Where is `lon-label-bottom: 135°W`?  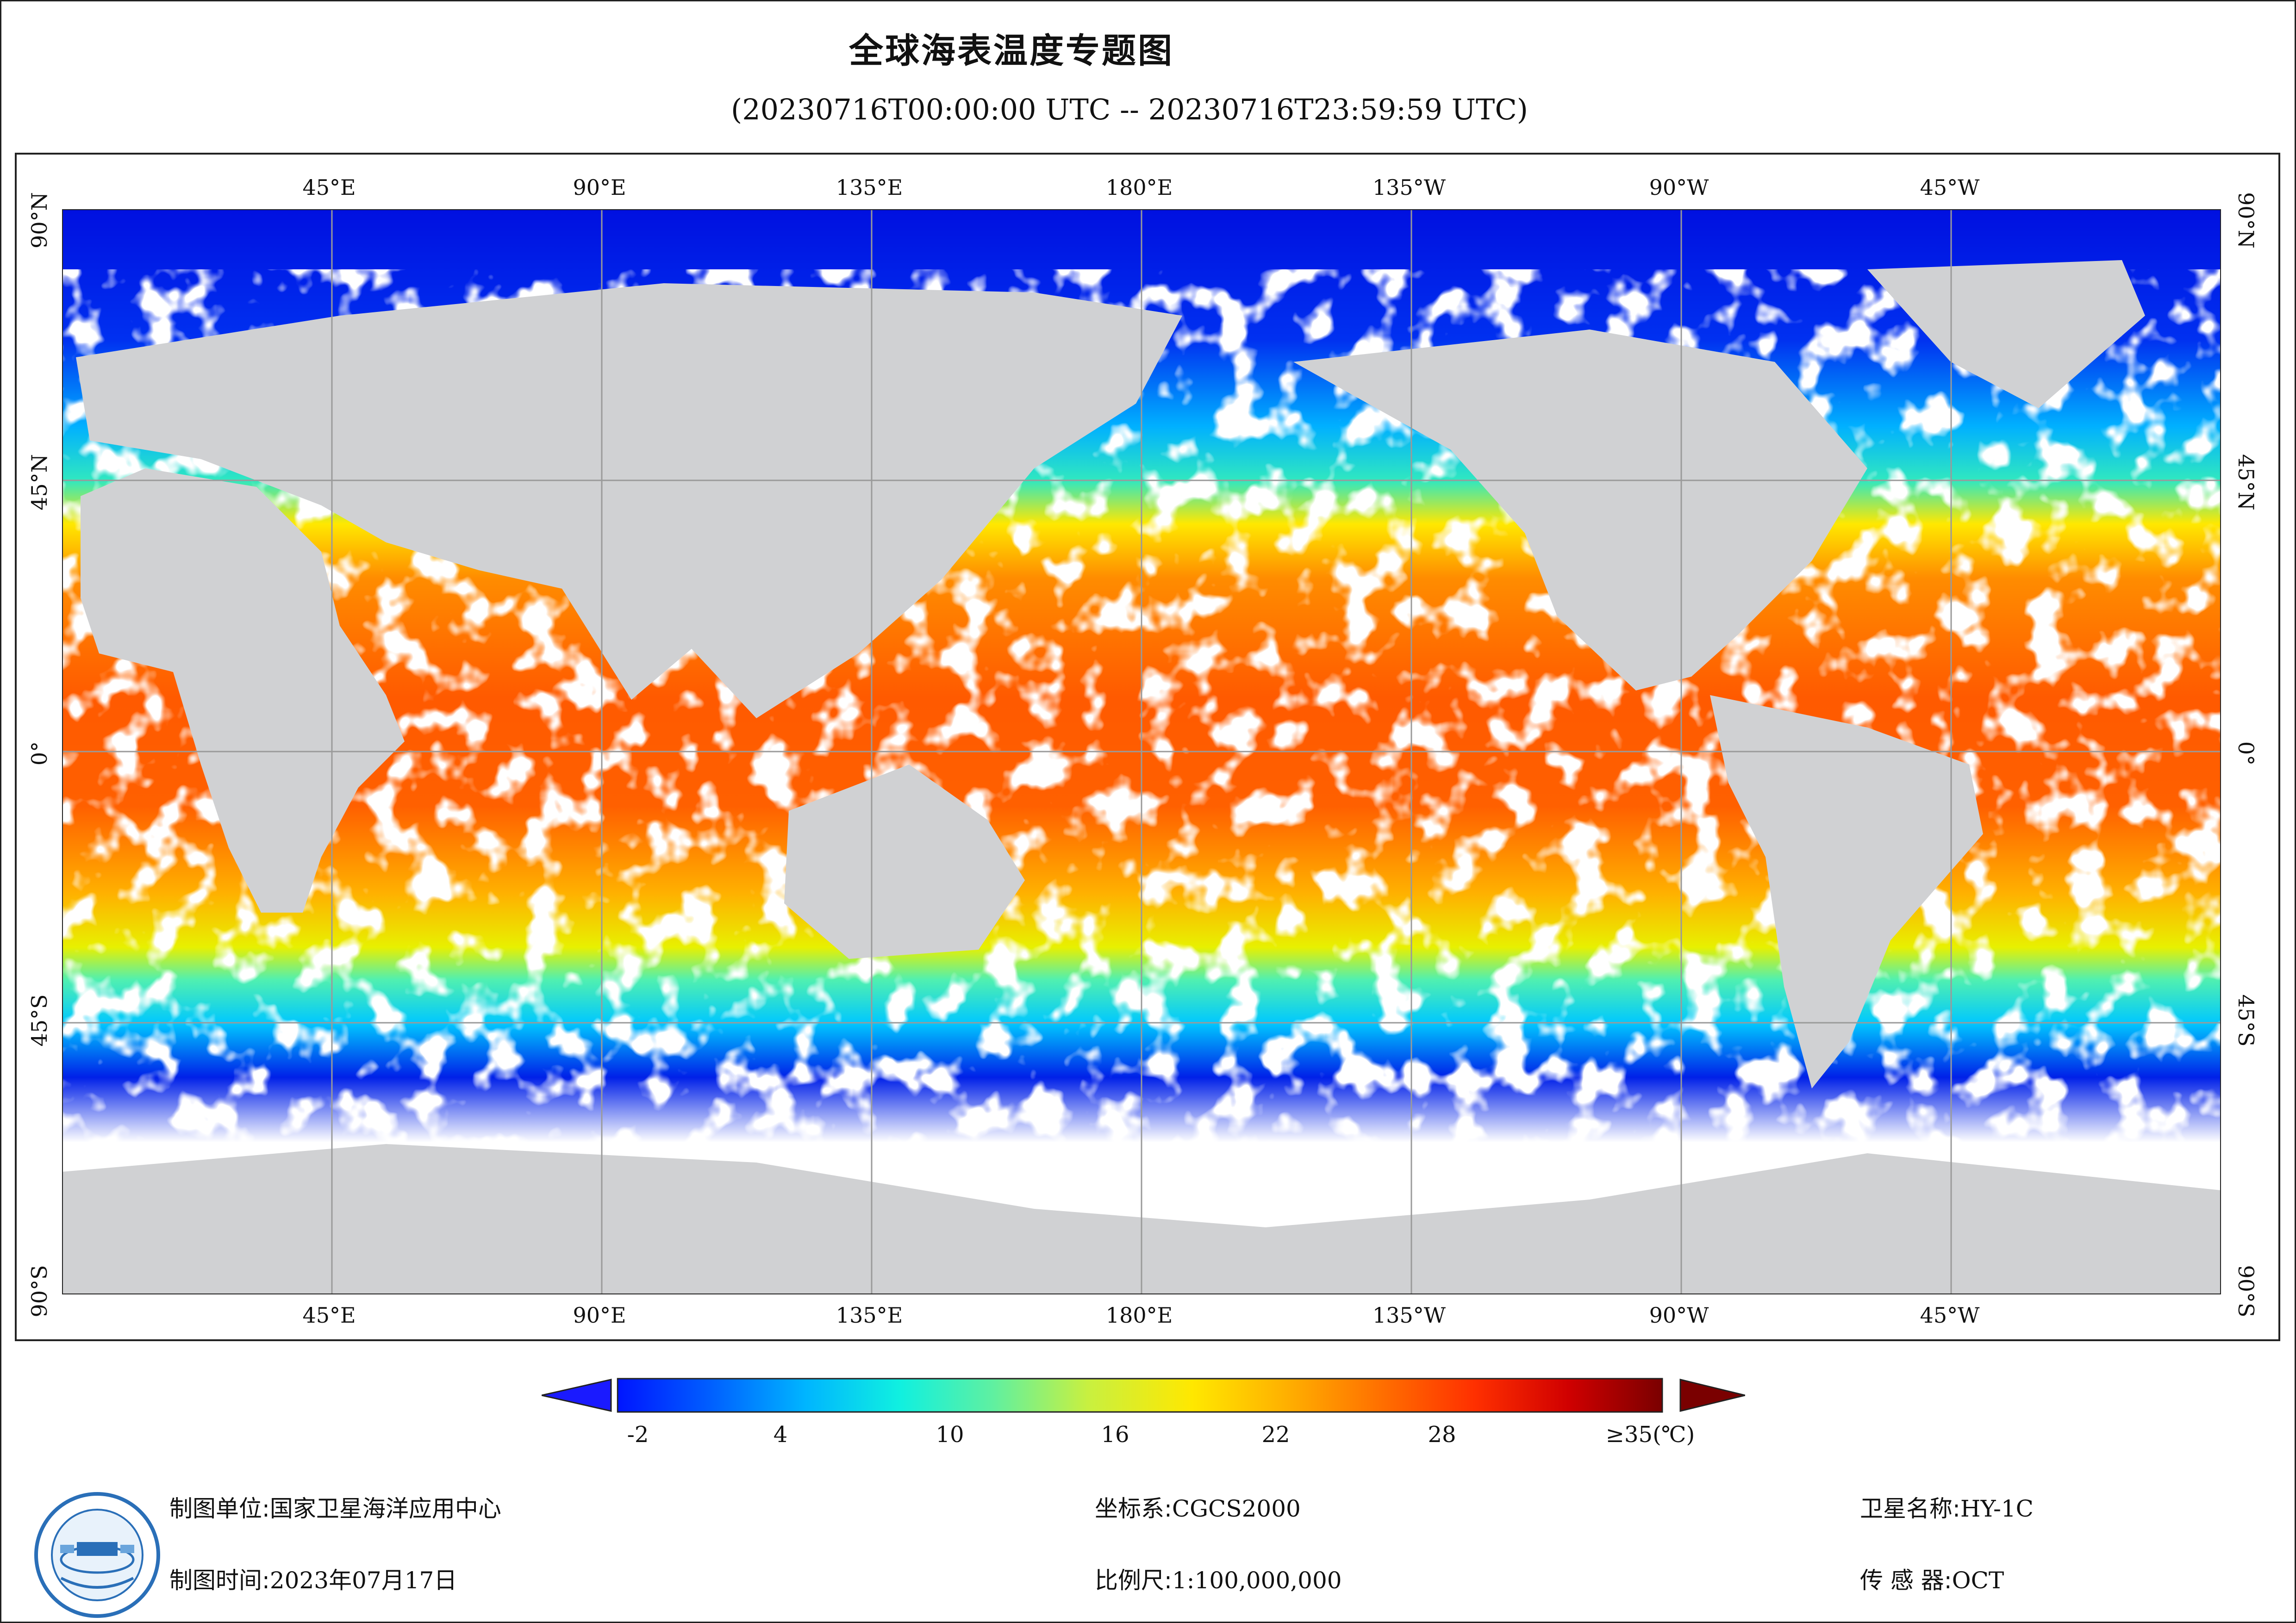
lon-label-bottom: 135°W is located at coordinates (1409, 1315).